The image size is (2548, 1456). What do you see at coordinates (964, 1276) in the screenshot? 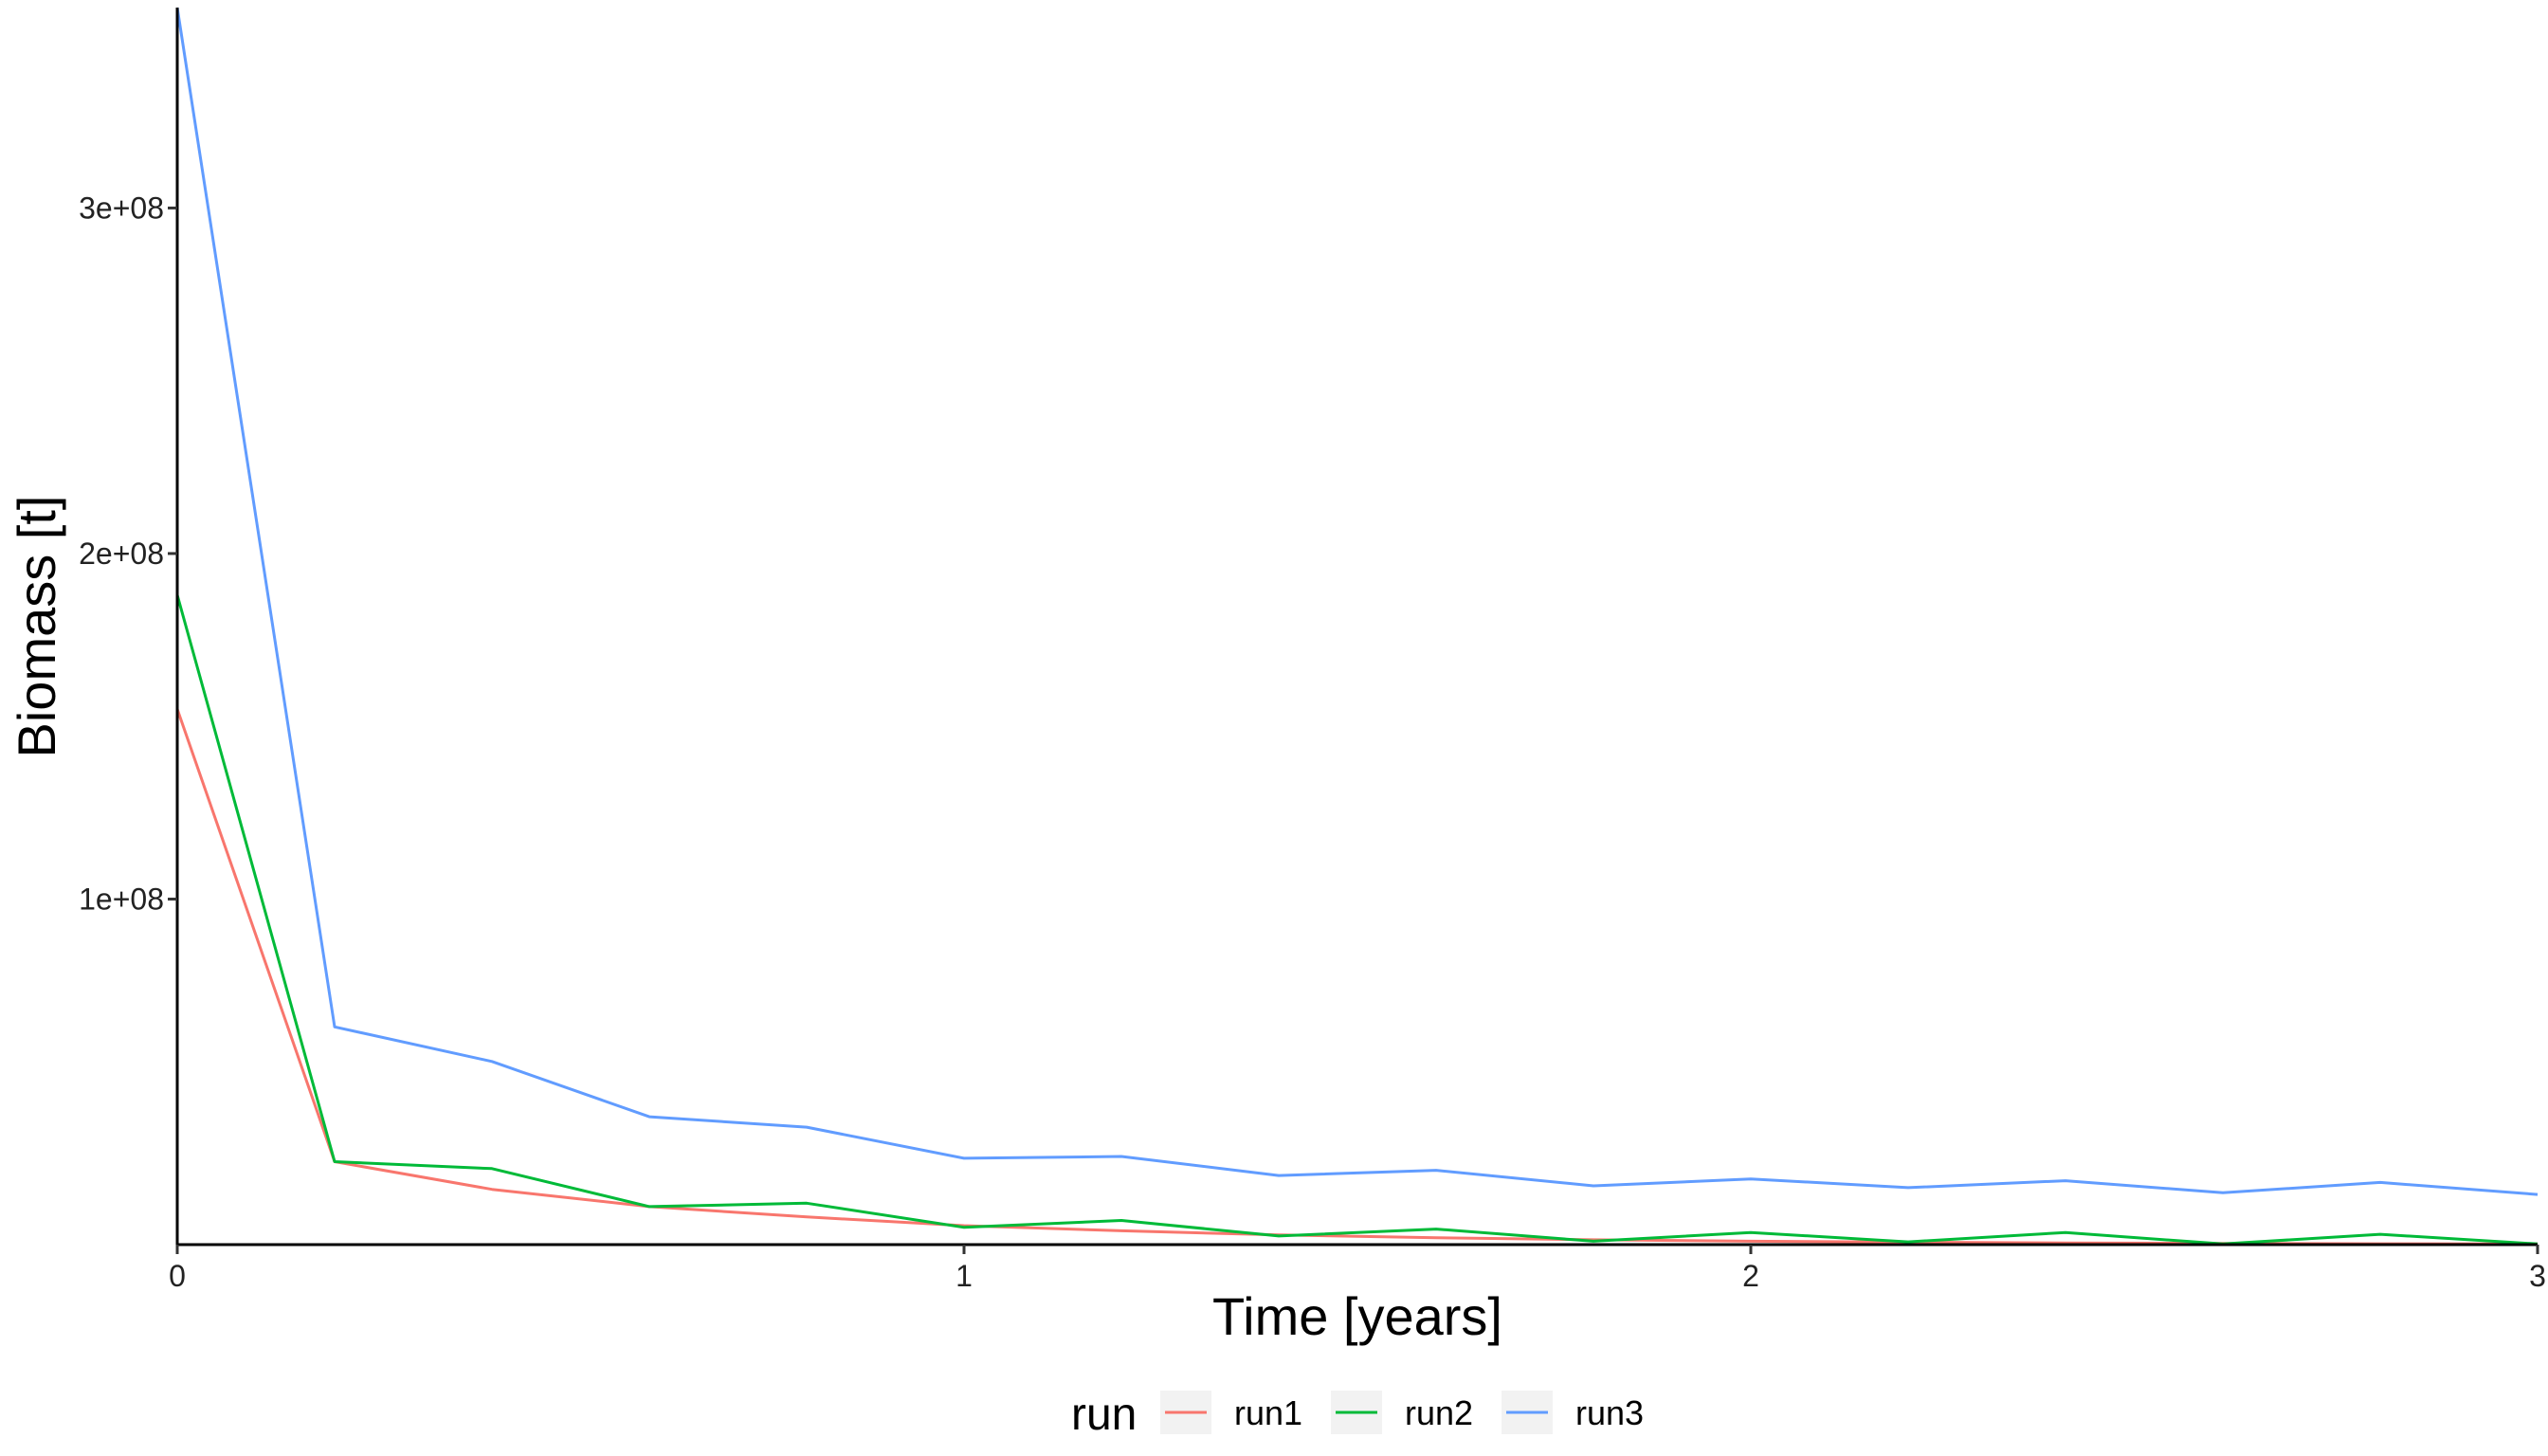
I see `x-tick-label: 1` at bounding box center [964, 1276].